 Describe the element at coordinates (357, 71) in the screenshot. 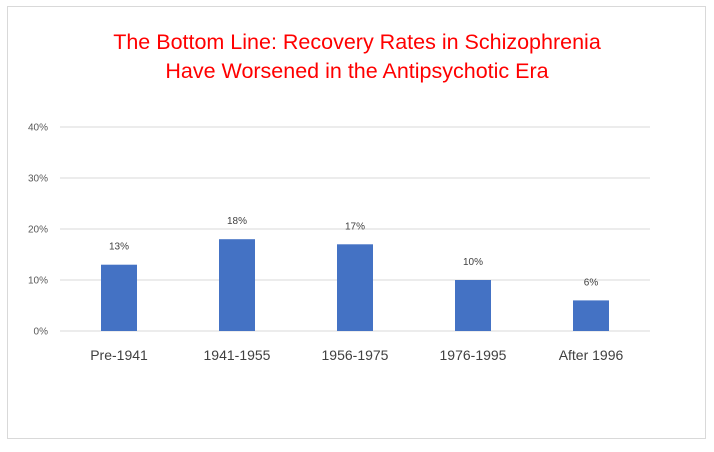

I see `chart-title-line-2: Have Worsened in the Antipsychotic Era` at that location.